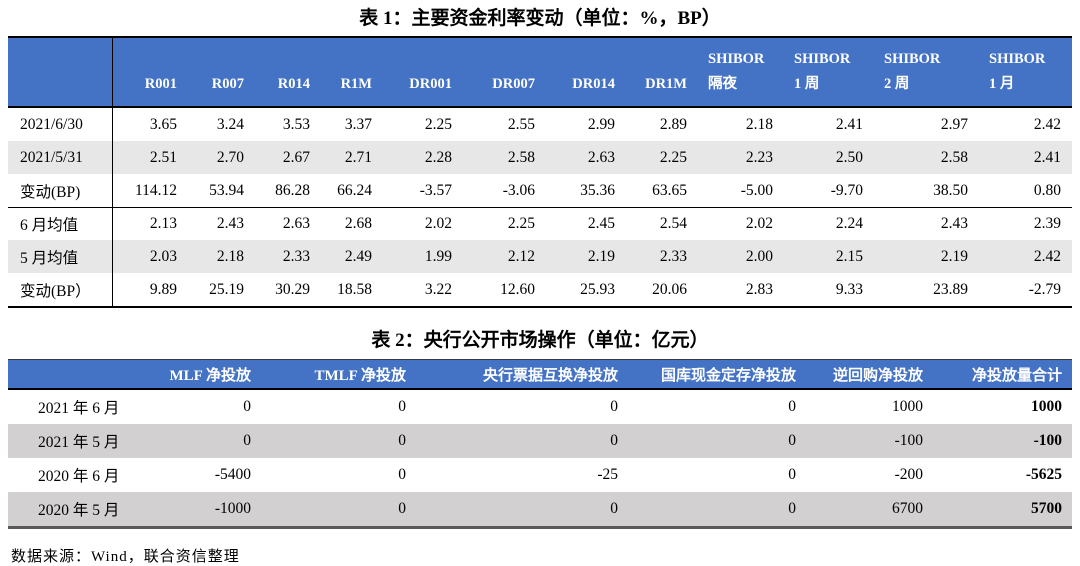 This screenshot has width=1080, height=566. What do you see at coordinates (150, 256) in the screenshot?
I see `table1-cell: 2.03` at bounding box center [150, 256].